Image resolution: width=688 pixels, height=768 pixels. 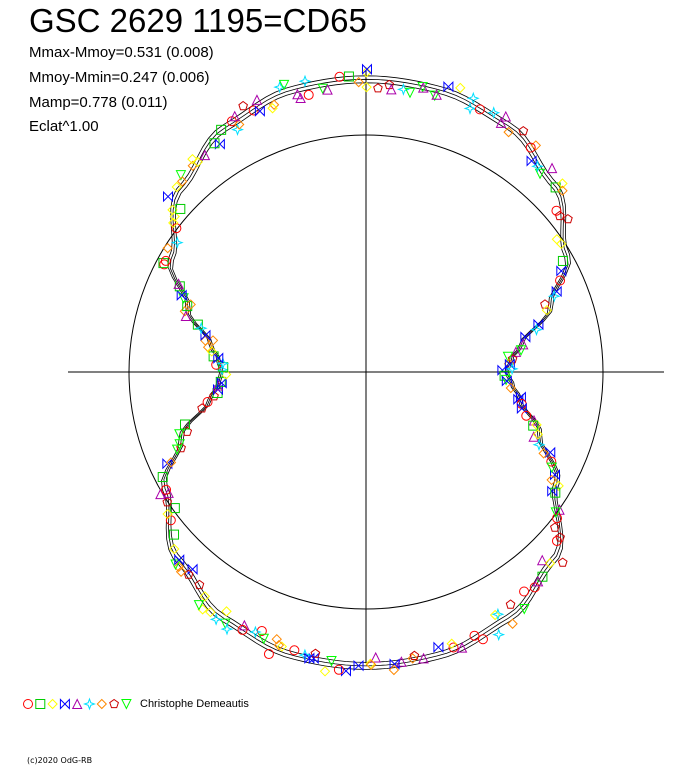 What do you see at coordinates (194, 704) in the screenshot?
I see `legend-observer-name: Christophe Demeautis` at bounding box center [194, 704].